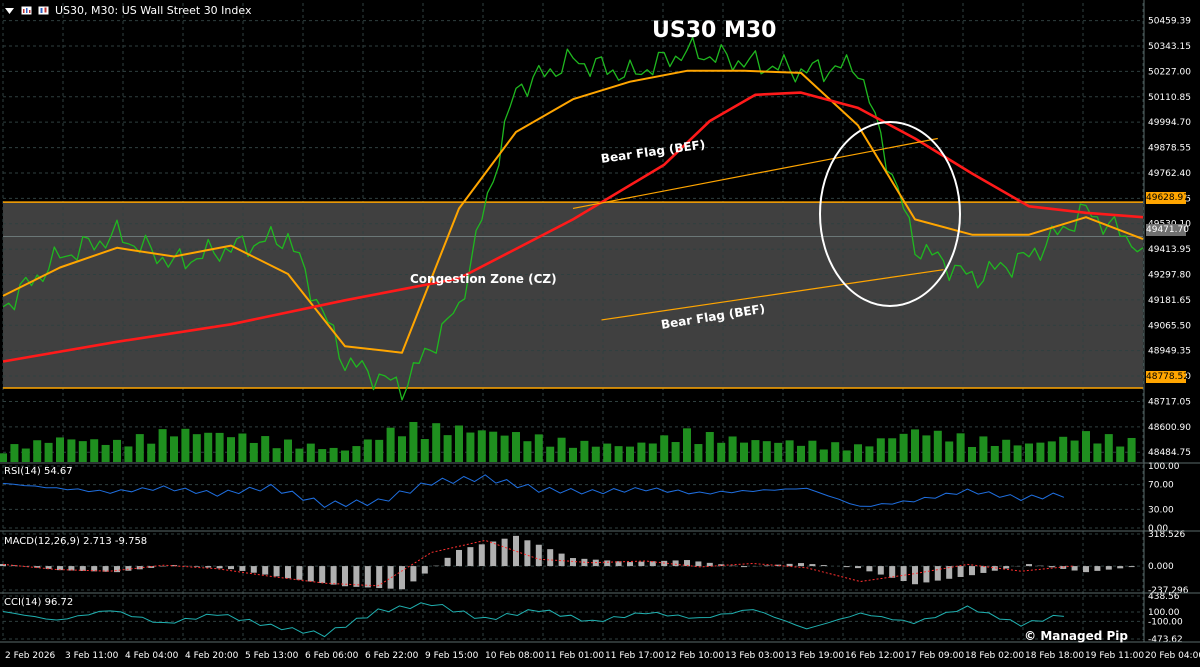 The width and height of the screenshot is (1200, 667). What do you see at coordinates (1169, 301) in the screenshot?
I see `price-tick-label: 49181.65` at bounding box center [1169, 301].